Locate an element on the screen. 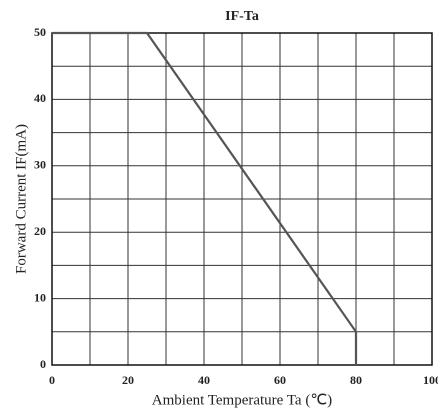 The height and width of the screenshot is (411, 438). x-tick-label: 80 is located at coordinates (356, 380).